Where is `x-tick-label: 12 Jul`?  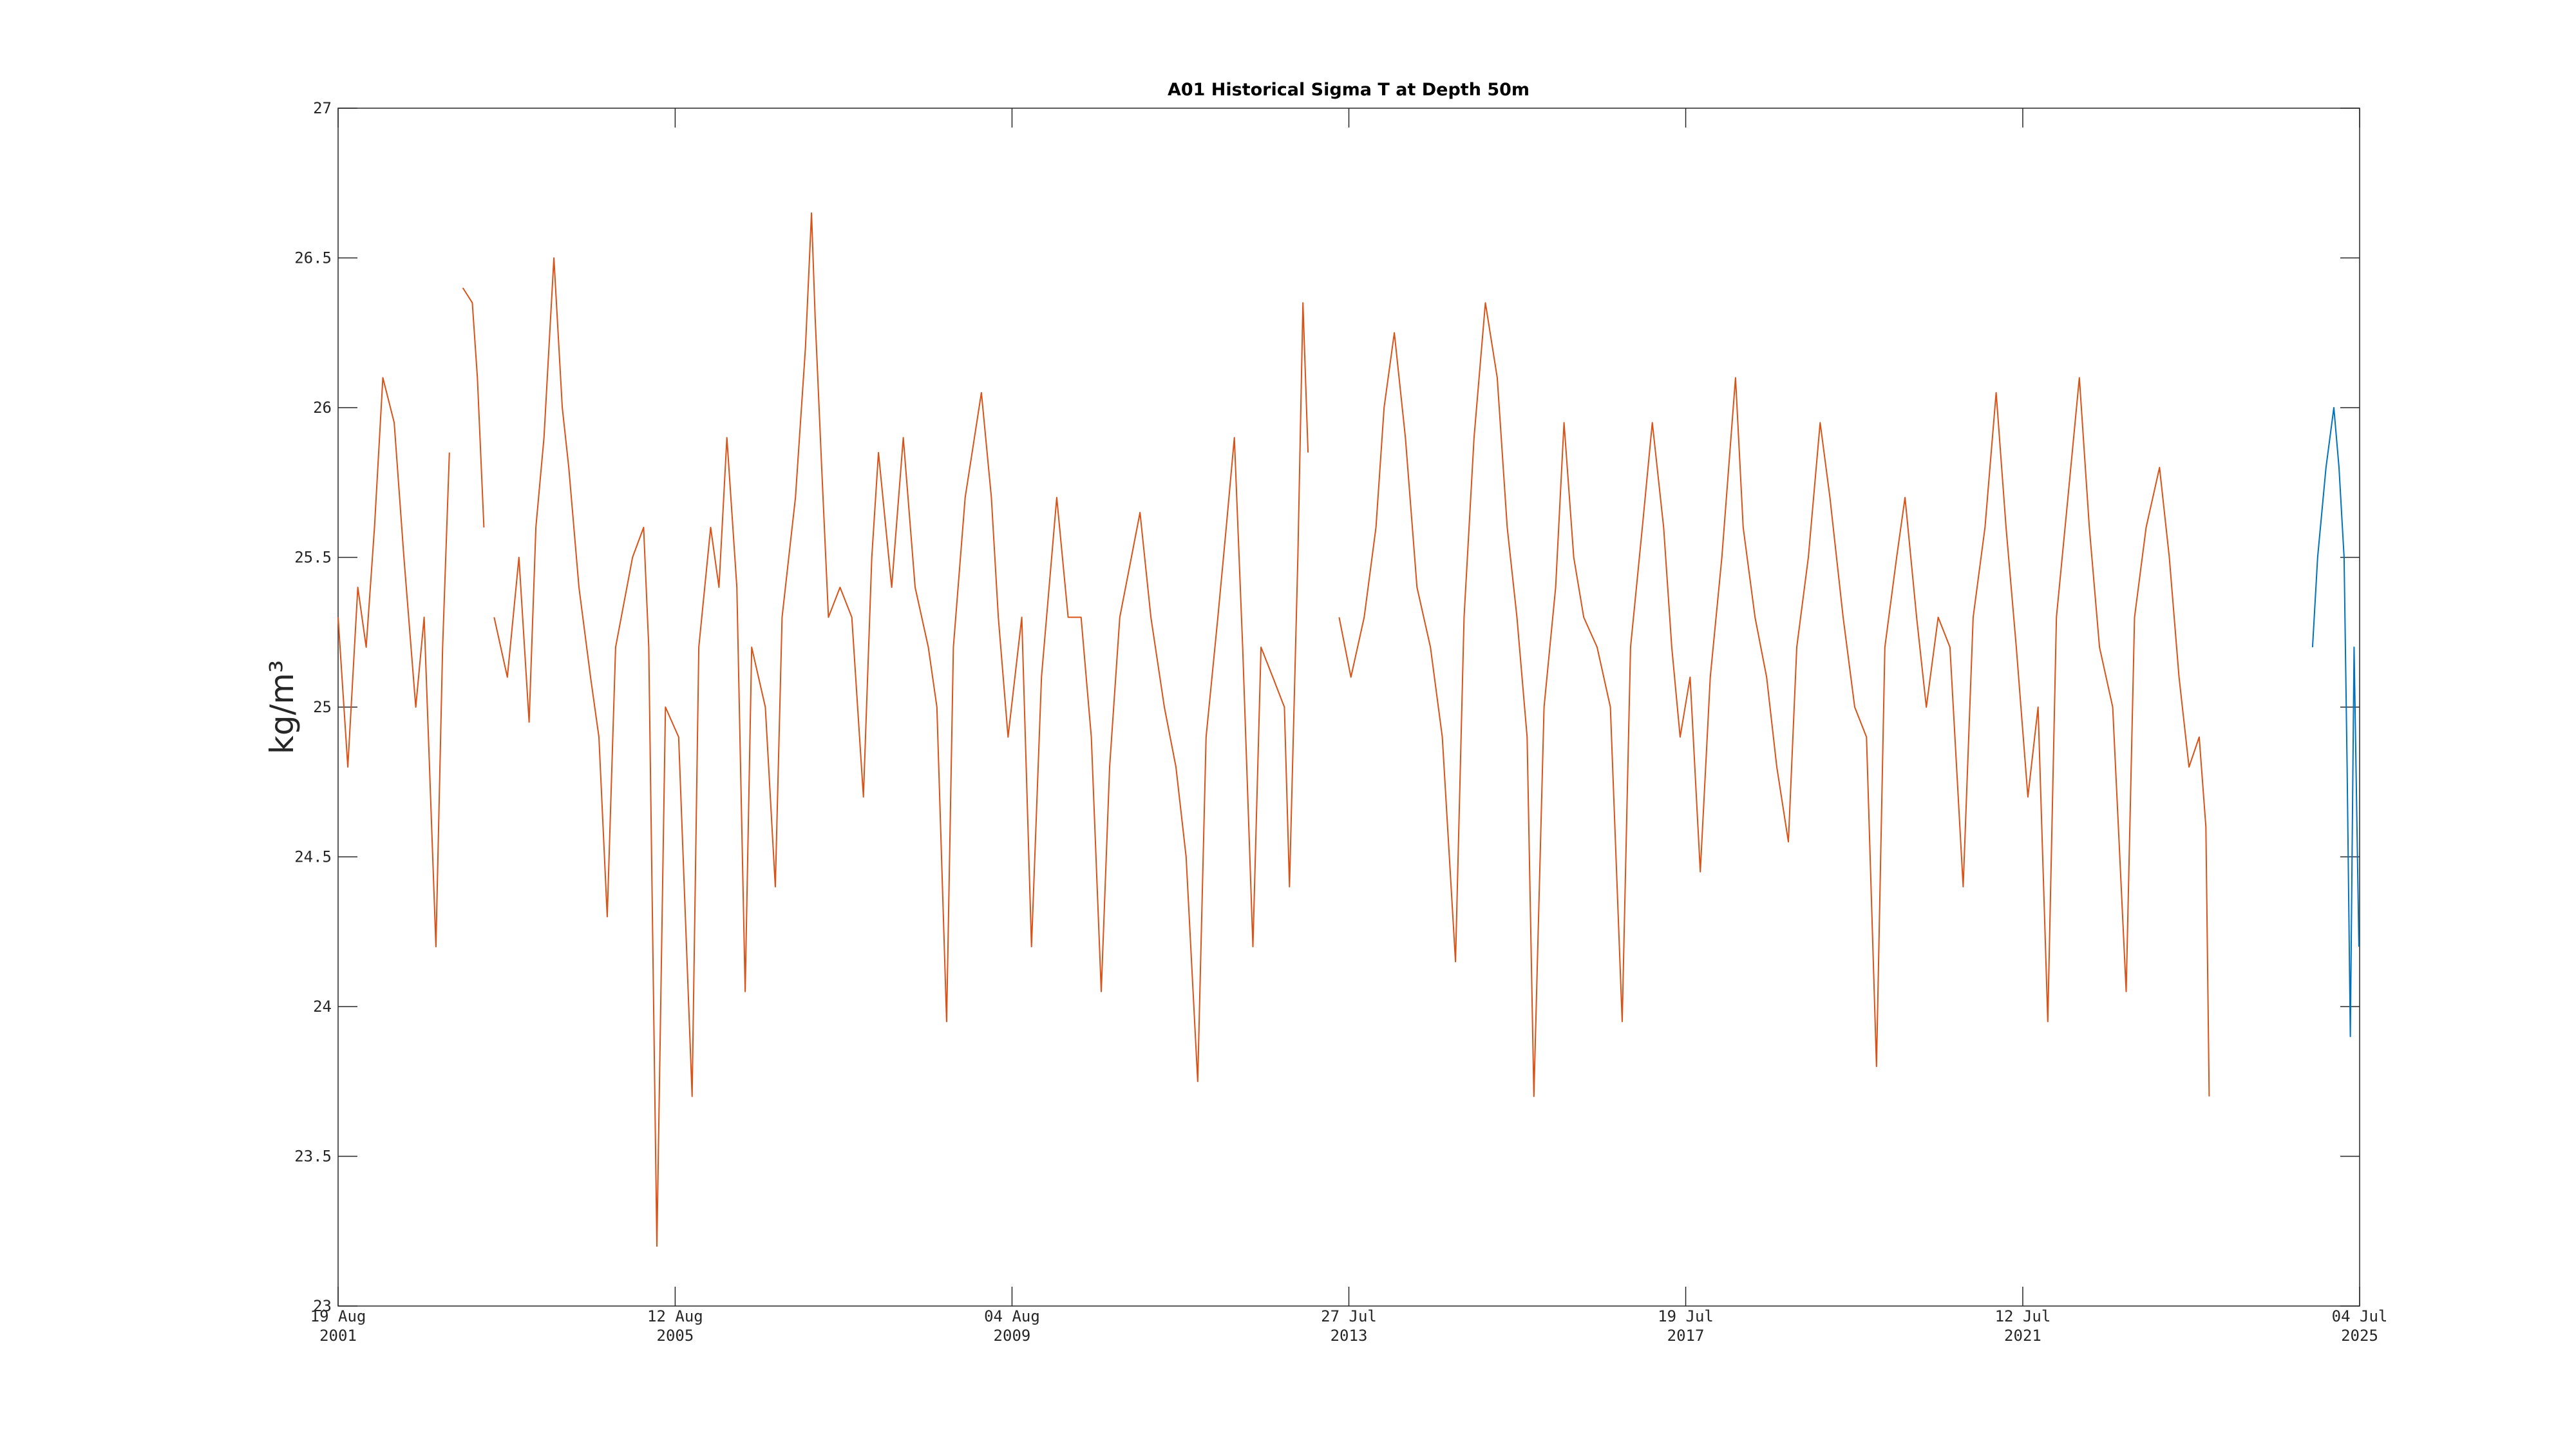
x-tick-label: 12 Jul is located at coordinates (2023, 1316).